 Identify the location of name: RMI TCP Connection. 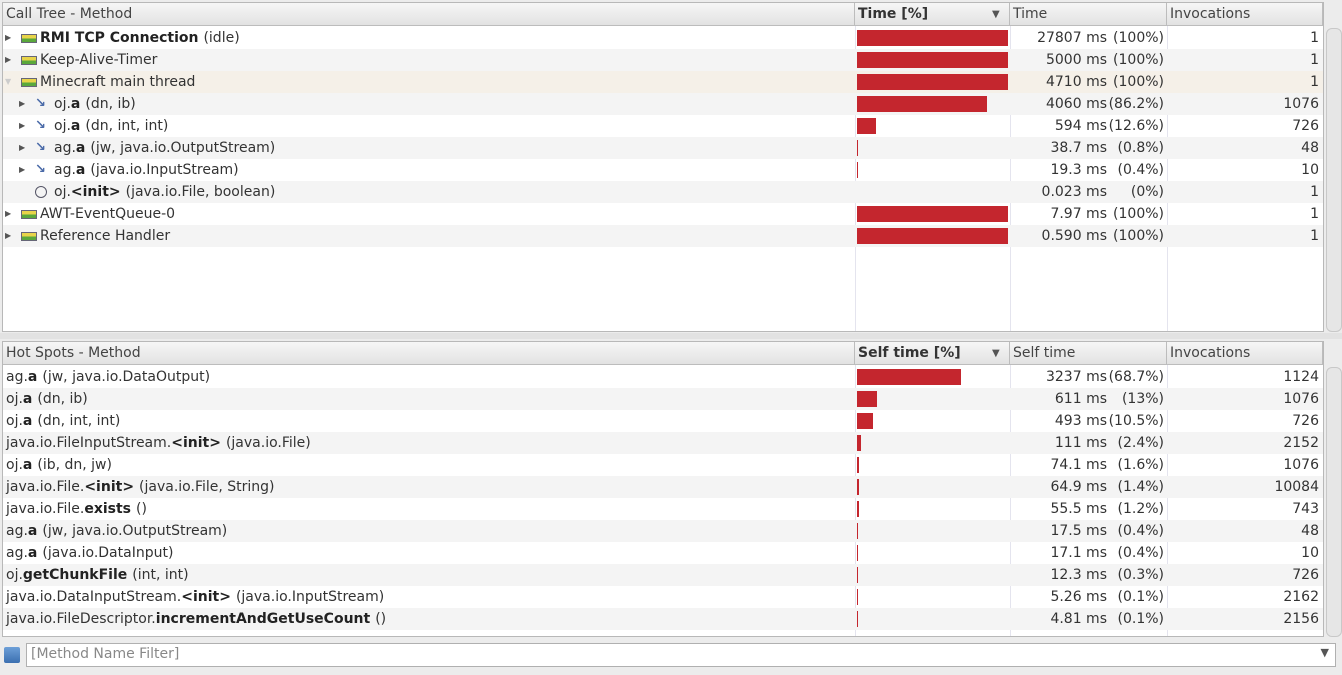
(119, 38).